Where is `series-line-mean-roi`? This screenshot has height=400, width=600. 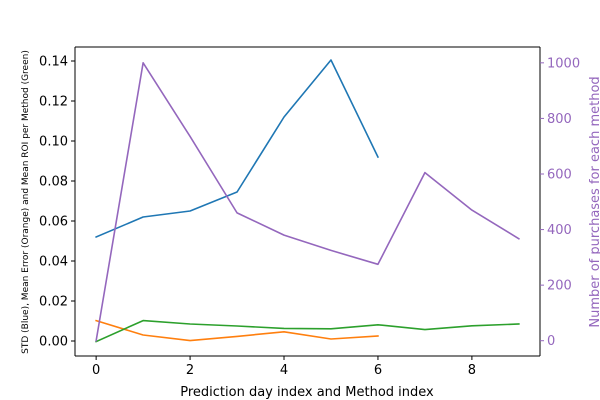 series-line-mean-roi is located at coordinates (307, 331).